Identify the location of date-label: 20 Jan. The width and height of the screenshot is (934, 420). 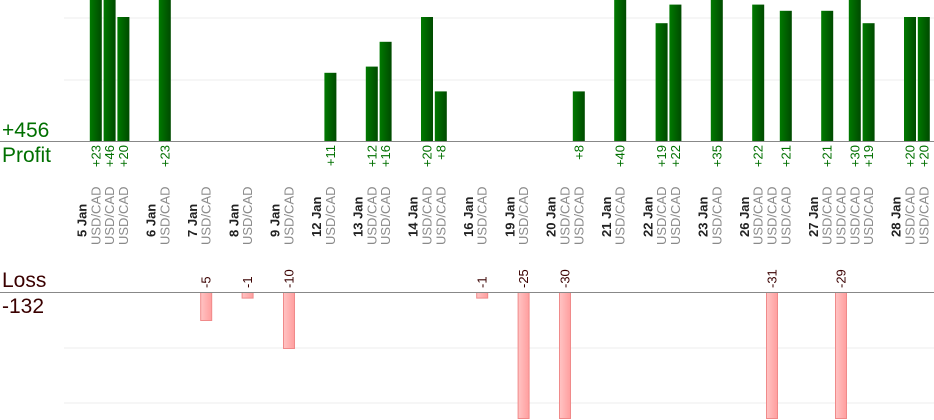
(551, 216).